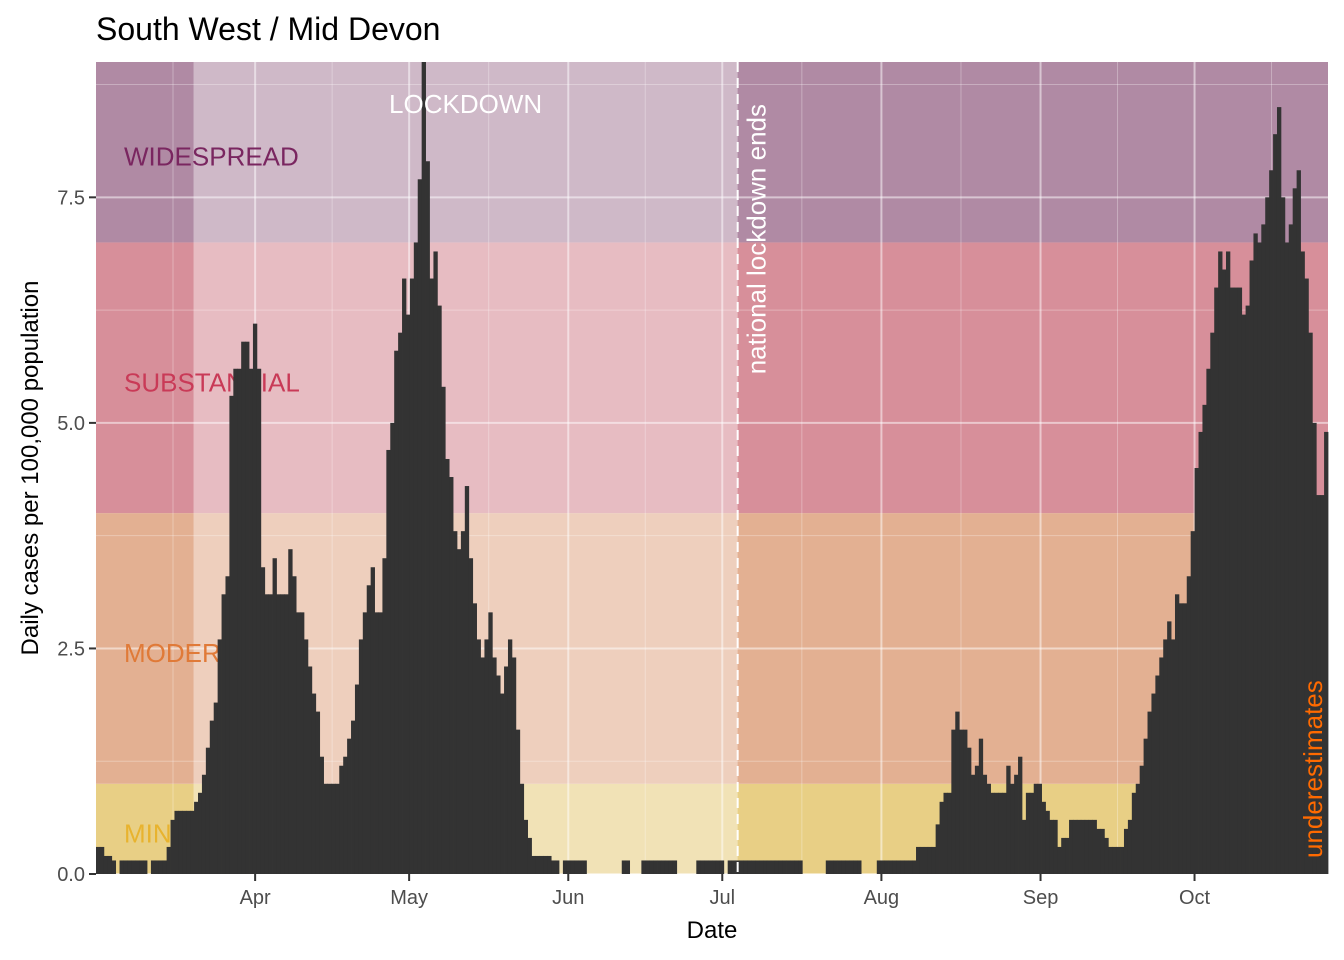  I want to click on lockdown-label: LOCKDOWN, so click(465, 104).